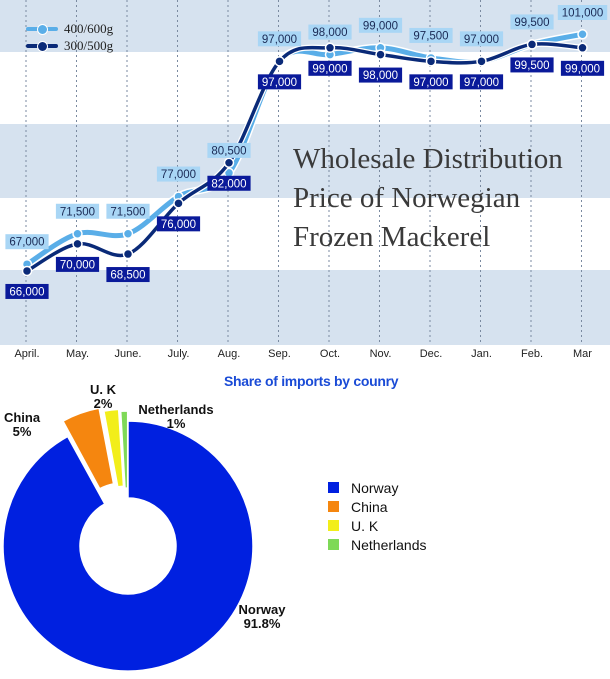 This screenshot has height=679, width=610. Describe the element at coordinates (103, 403) in the screenshot. I see `slice-value-label: 2%` at that location.